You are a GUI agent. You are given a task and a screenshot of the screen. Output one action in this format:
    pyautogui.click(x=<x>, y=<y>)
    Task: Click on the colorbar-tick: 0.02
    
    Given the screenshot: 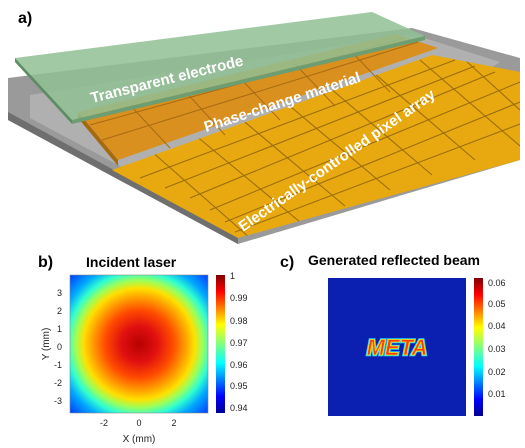 What is the action you would take?
    pyautogui.click(x=497, y=372)
    